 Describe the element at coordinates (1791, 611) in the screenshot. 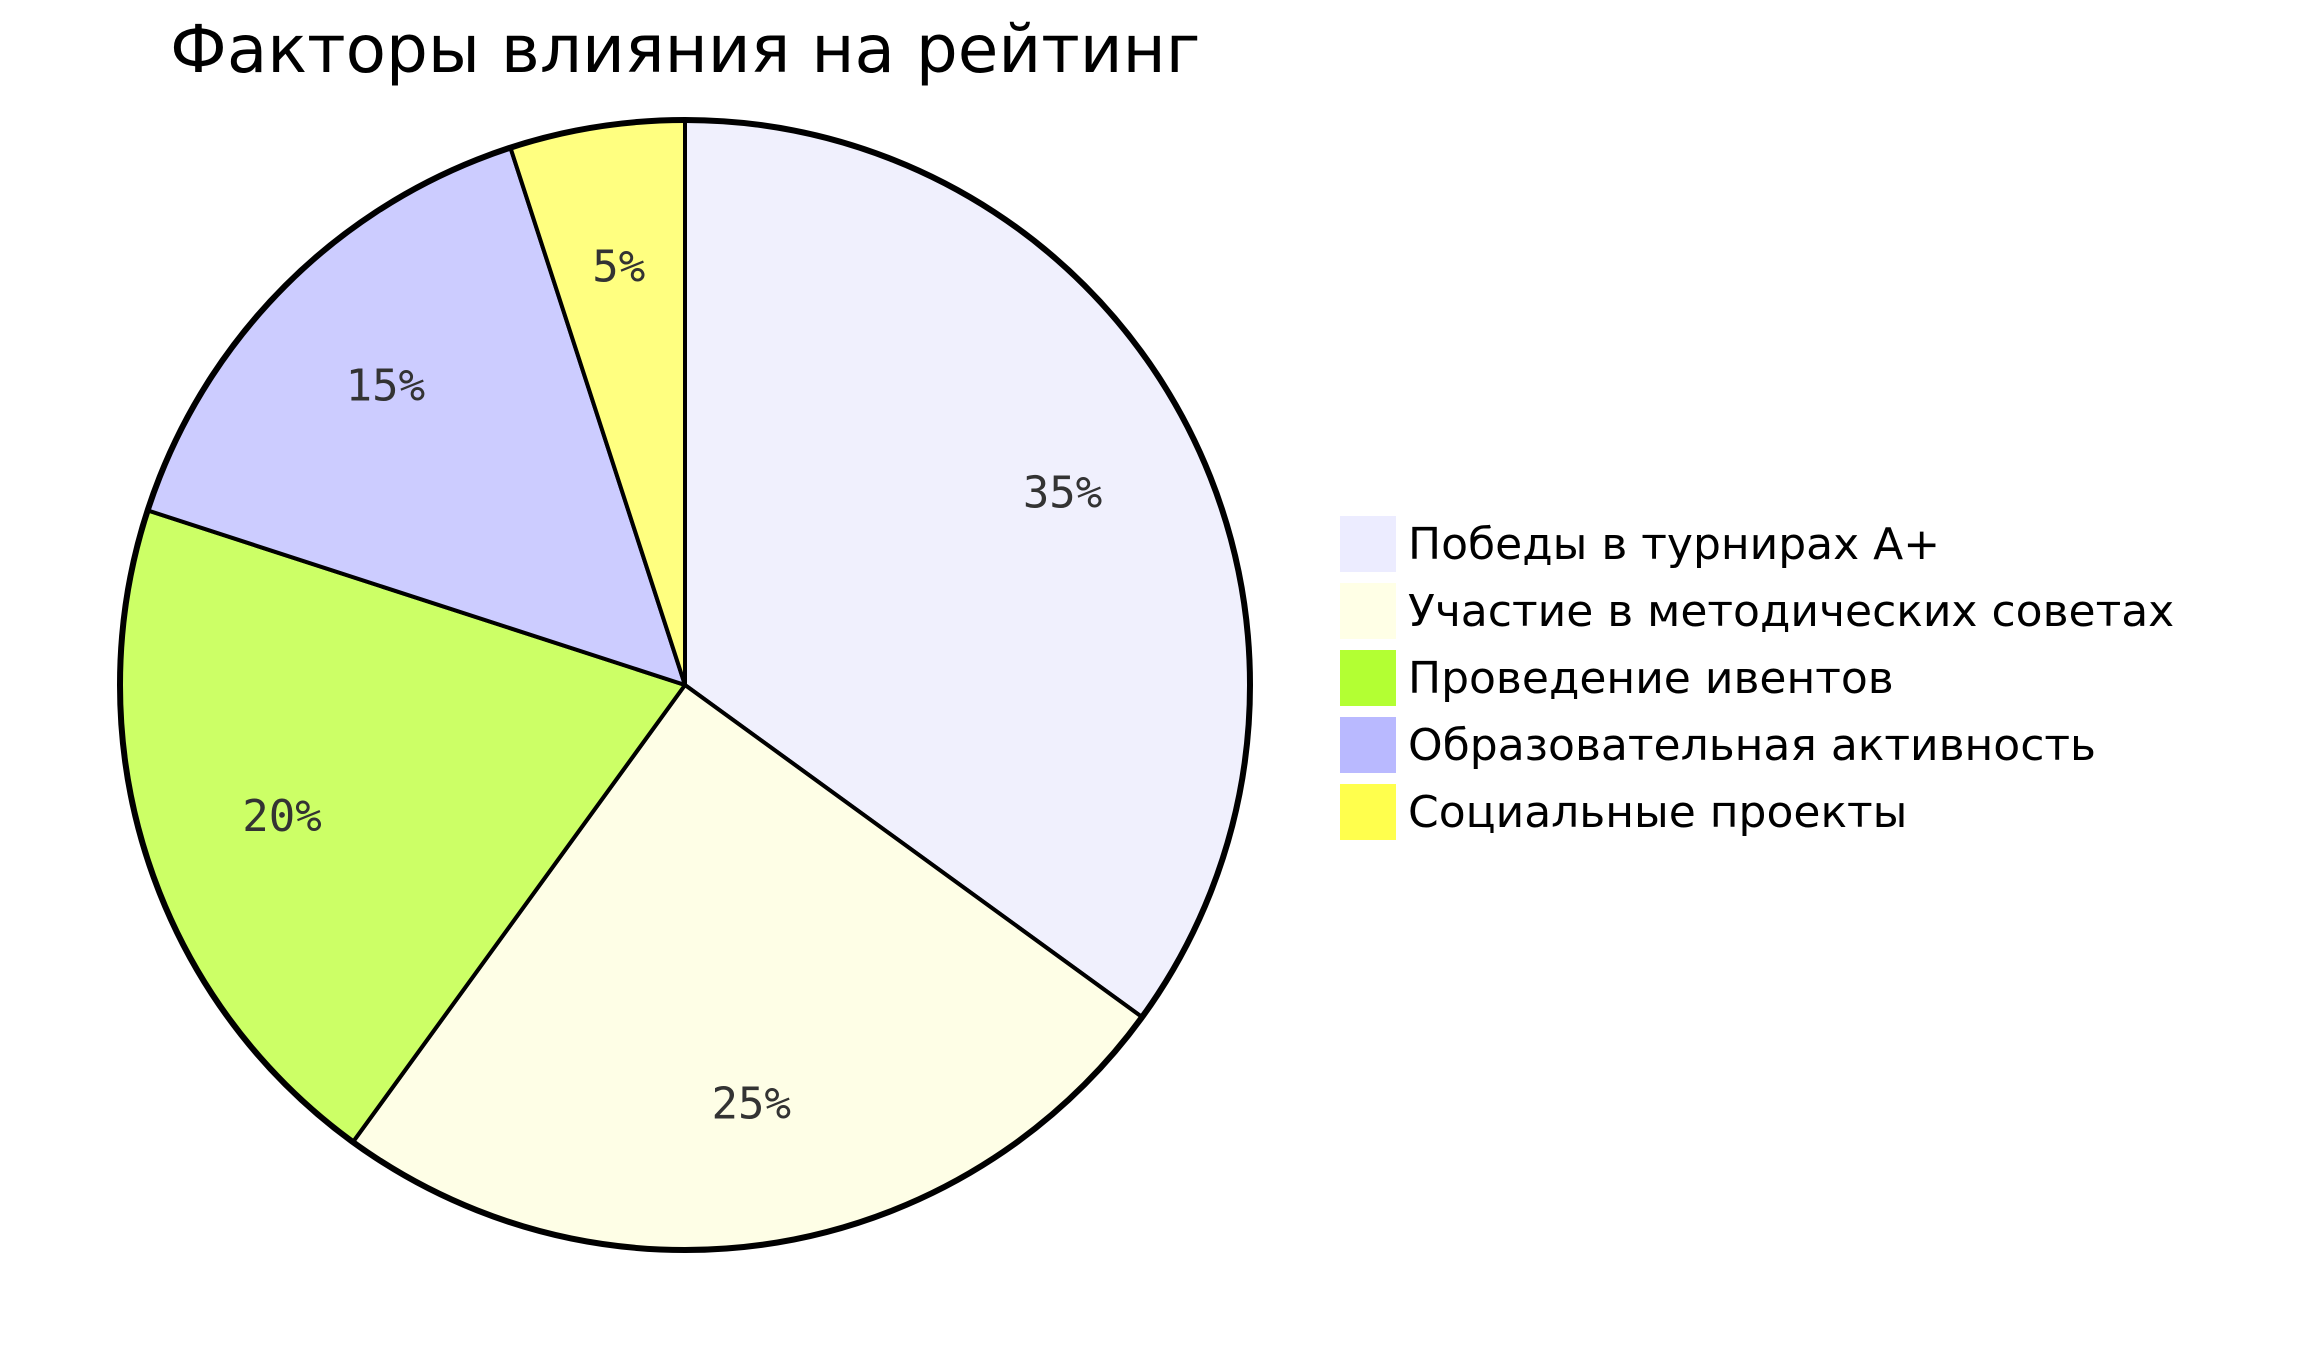

I see `legend-label: Участие в методических советах` at that location.